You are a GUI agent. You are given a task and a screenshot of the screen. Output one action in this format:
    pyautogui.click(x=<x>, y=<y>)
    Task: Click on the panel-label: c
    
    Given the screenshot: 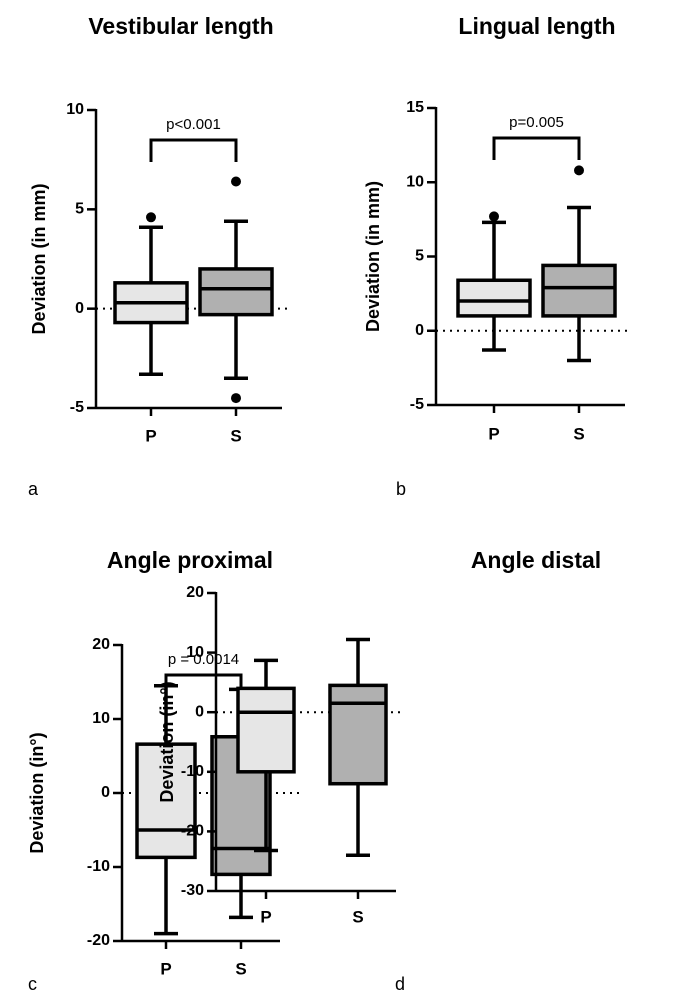 What is the action you would take?
    pyautogui.click(x=32, y=984)
    